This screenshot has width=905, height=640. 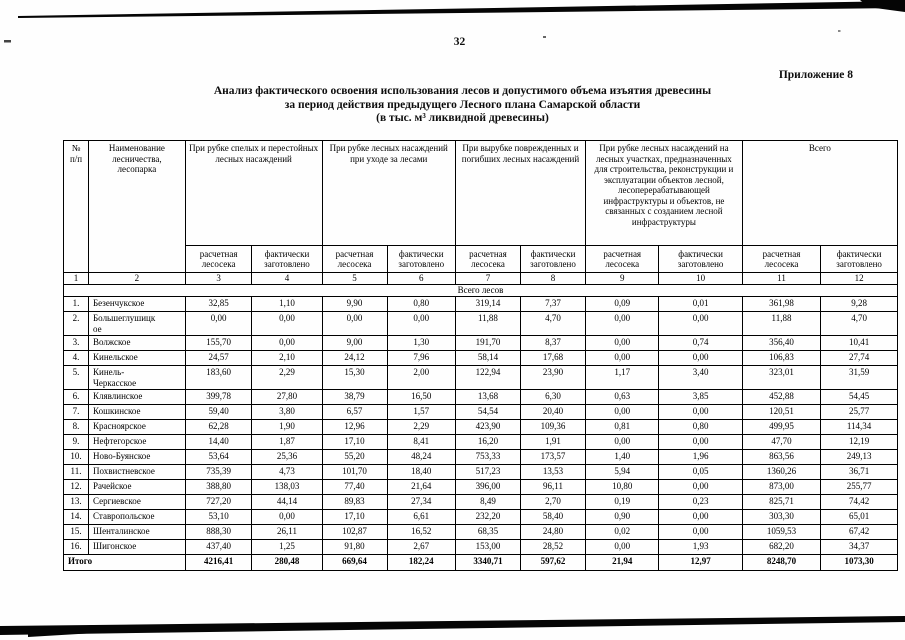 I want to click on cell-value: 16,50, so click(x=421, y=397).